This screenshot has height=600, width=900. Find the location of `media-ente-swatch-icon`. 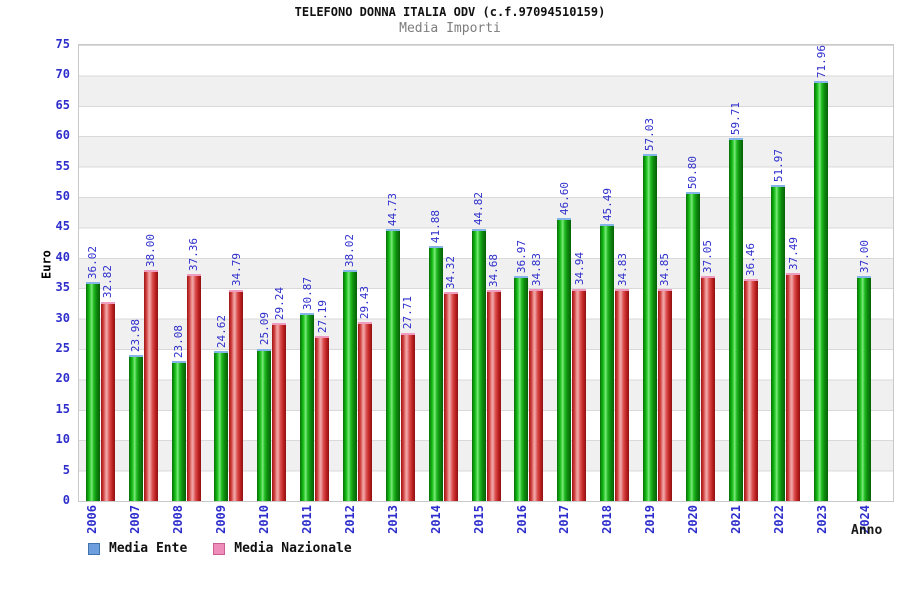

media-ente-swatch-icon is located at coordinates (94, 548).